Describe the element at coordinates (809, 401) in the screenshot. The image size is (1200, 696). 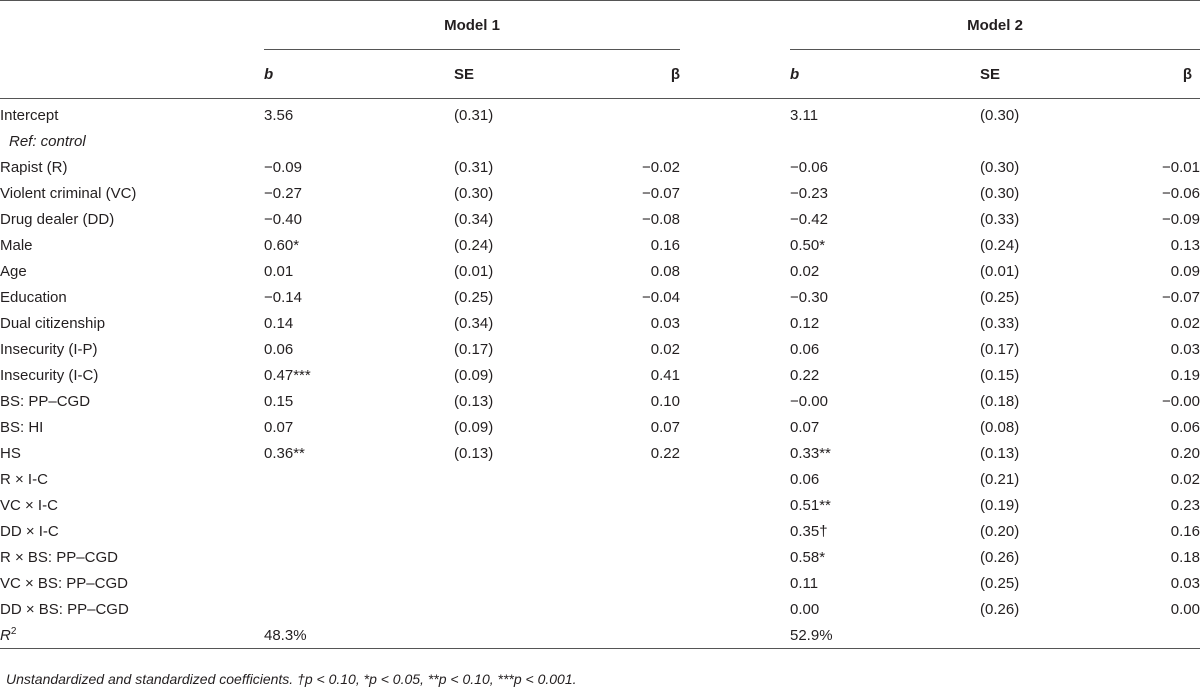
I see `cell-b2: −0.00` at that location.